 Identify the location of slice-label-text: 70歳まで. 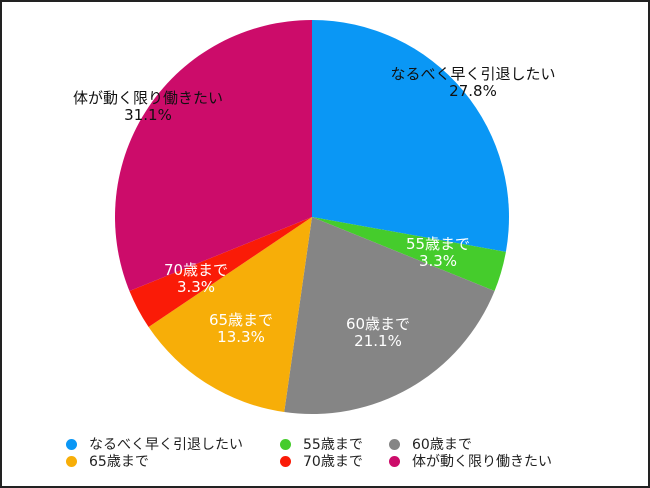
(196, 270).